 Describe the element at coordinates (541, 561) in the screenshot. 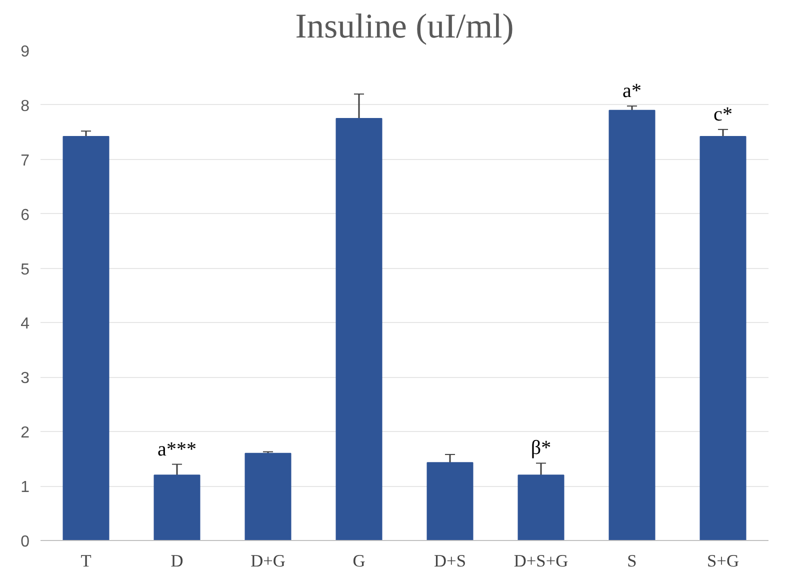

I see `x-tick-label: D+S+G` at that location.